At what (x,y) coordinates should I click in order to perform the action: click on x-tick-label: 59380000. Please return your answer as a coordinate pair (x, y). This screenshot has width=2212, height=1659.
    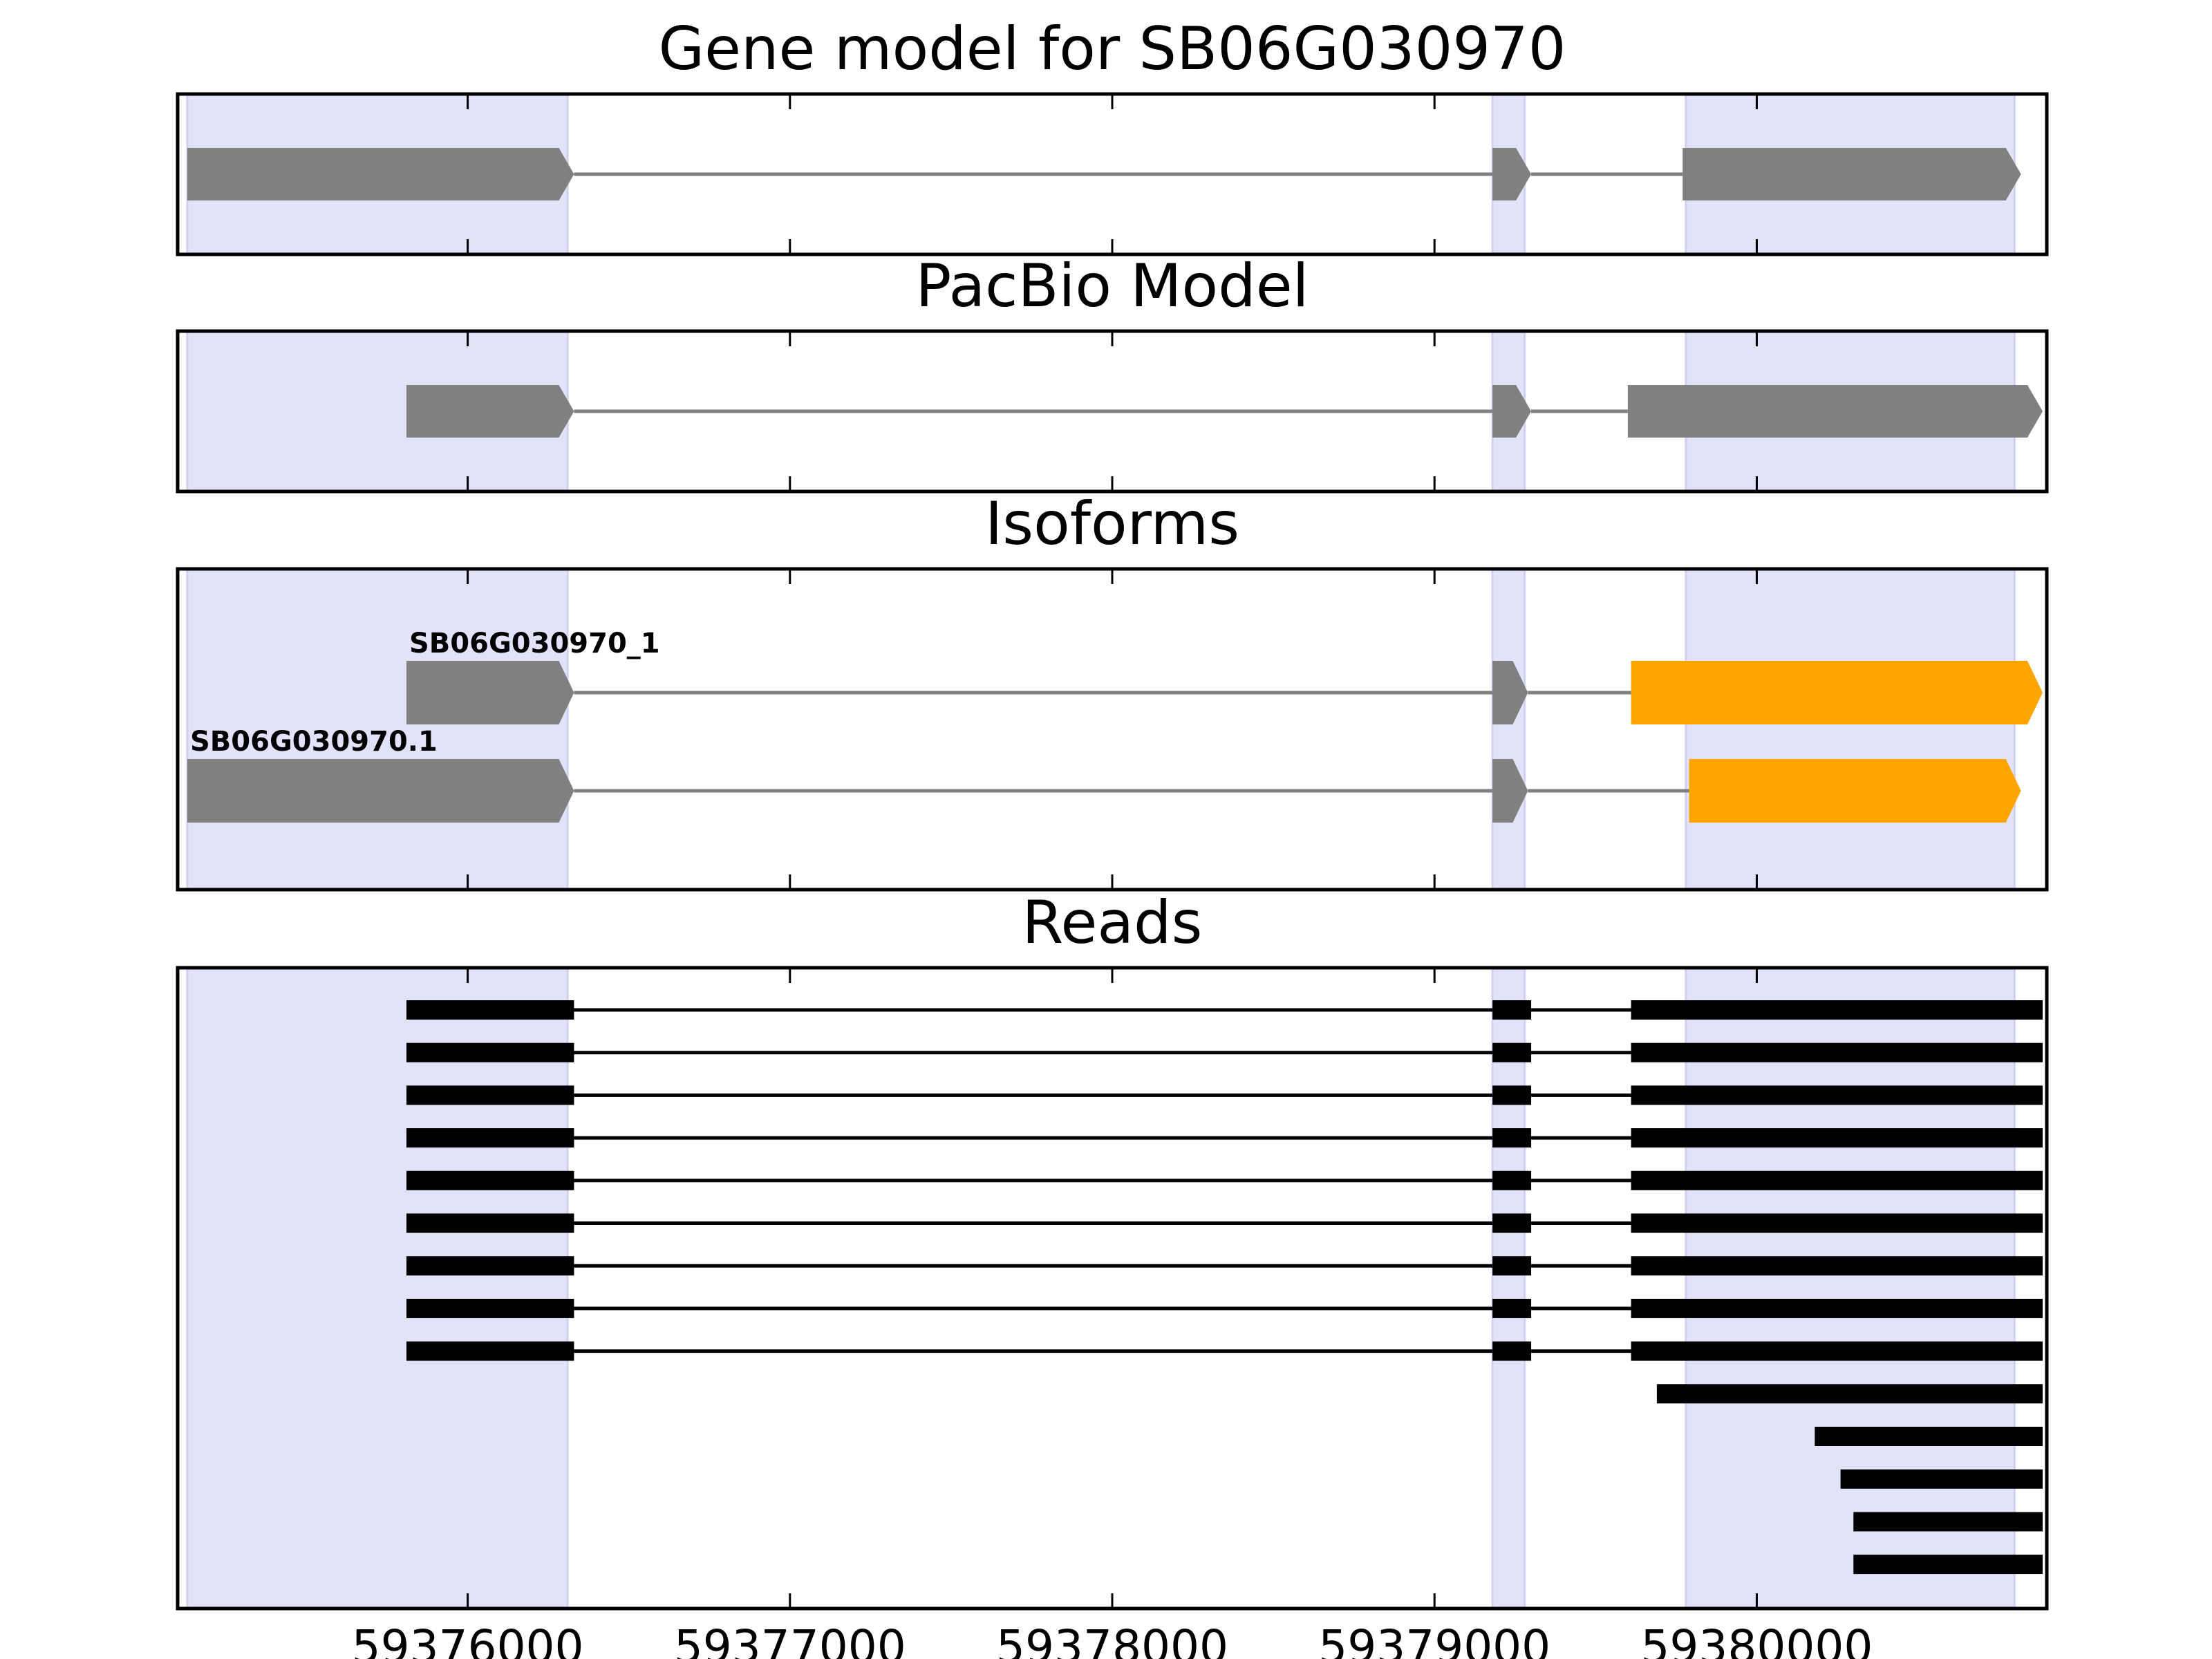
    Looking at the image, I should click on (1756, 1639).